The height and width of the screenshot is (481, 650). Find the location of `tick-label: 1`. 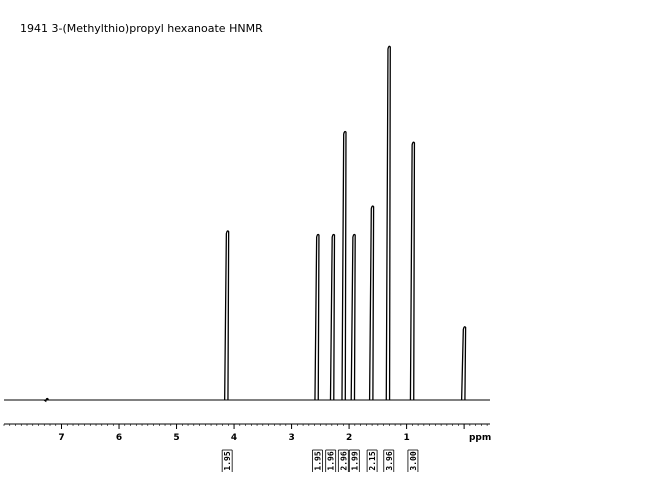

tick-label: 1 is located at coordinates (406, 438).